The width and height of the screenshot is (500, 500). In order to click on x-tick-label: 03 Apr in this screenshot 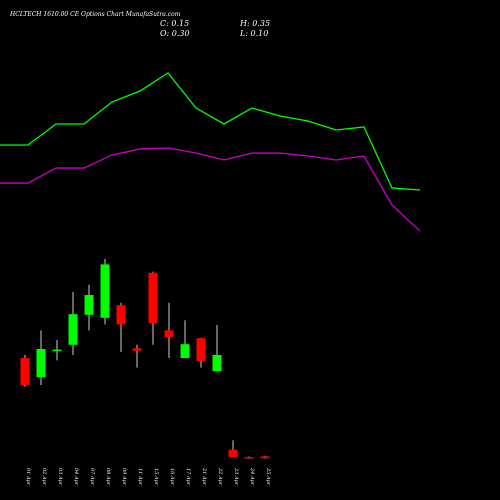, I will do `click(60, 477)`.